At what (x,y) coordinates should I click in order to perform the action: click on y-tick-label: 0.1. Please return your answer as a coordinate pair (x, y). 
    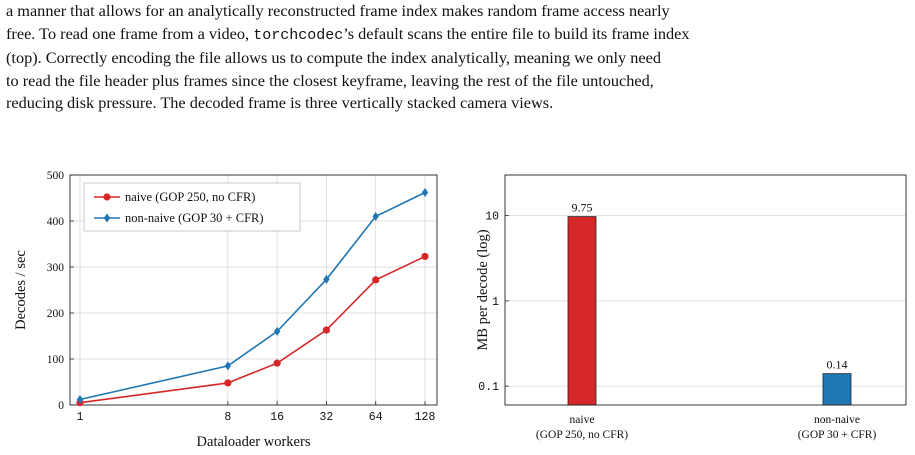
    Looking at the image, I should click on (488, 387).